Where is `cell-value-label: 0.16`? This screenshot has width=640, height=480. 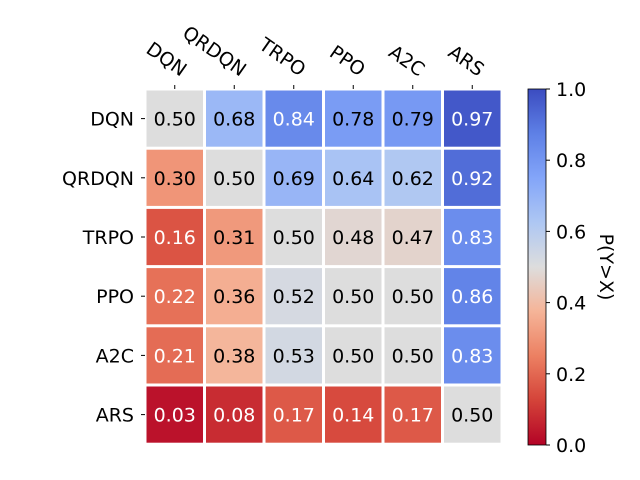
cell-value-label: 0.16 is located at coordinates (175, 238).